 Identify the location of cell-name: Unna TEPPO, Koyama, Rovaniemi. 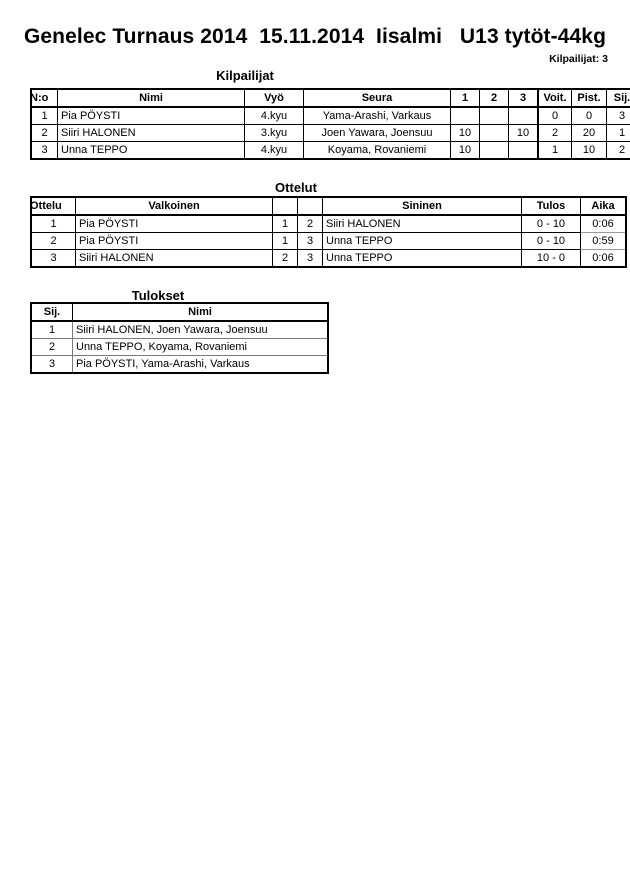
(200, 347).